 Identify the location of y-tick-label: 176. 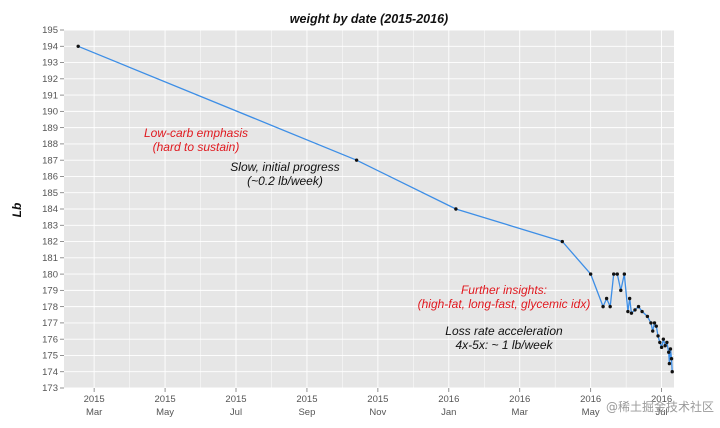
(50, 339).